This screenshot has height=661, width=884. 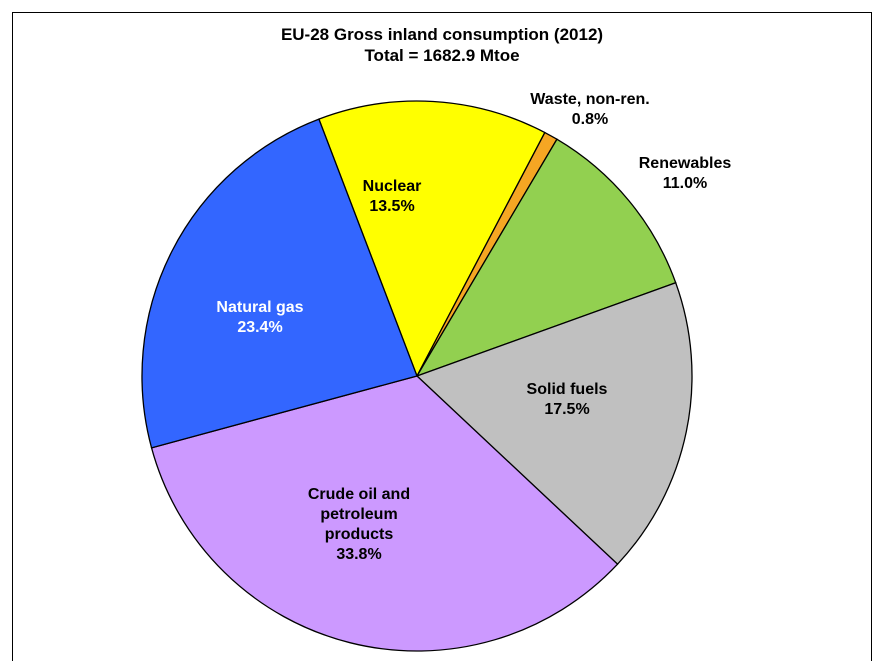 I want to click on value-label: 13.5%, so click(x=392, y=206).